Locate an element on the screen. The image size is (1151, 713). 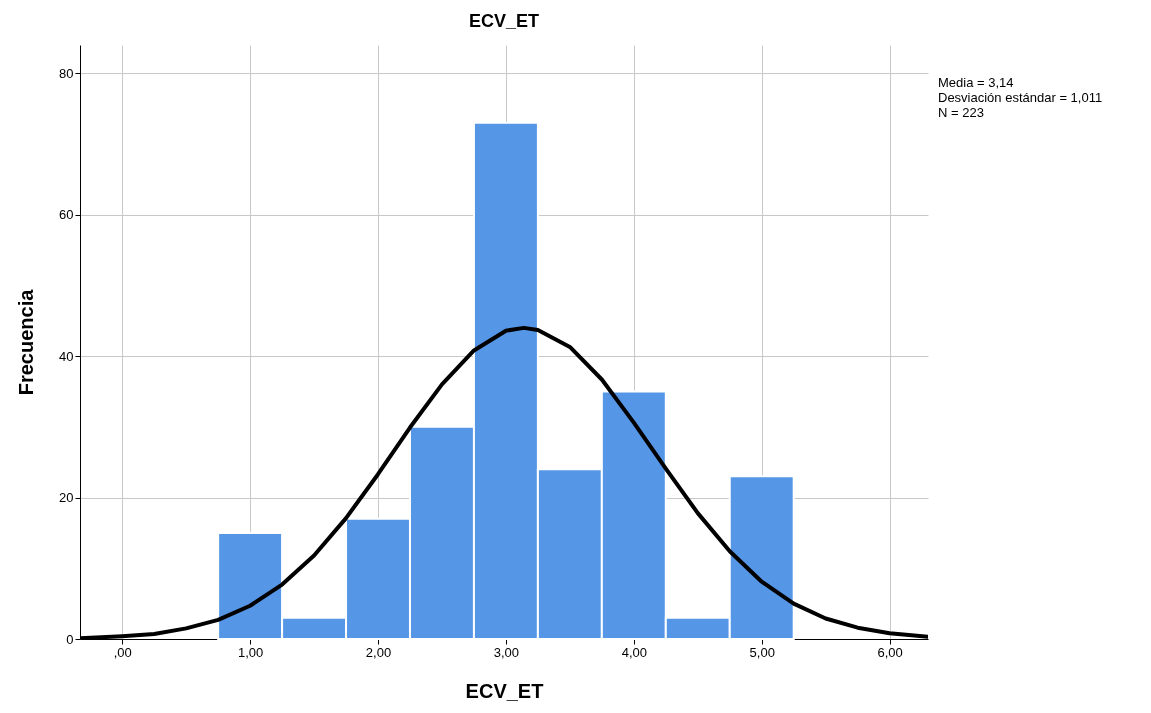
y-tick-label: 0 is located at coordinates (70, 639).